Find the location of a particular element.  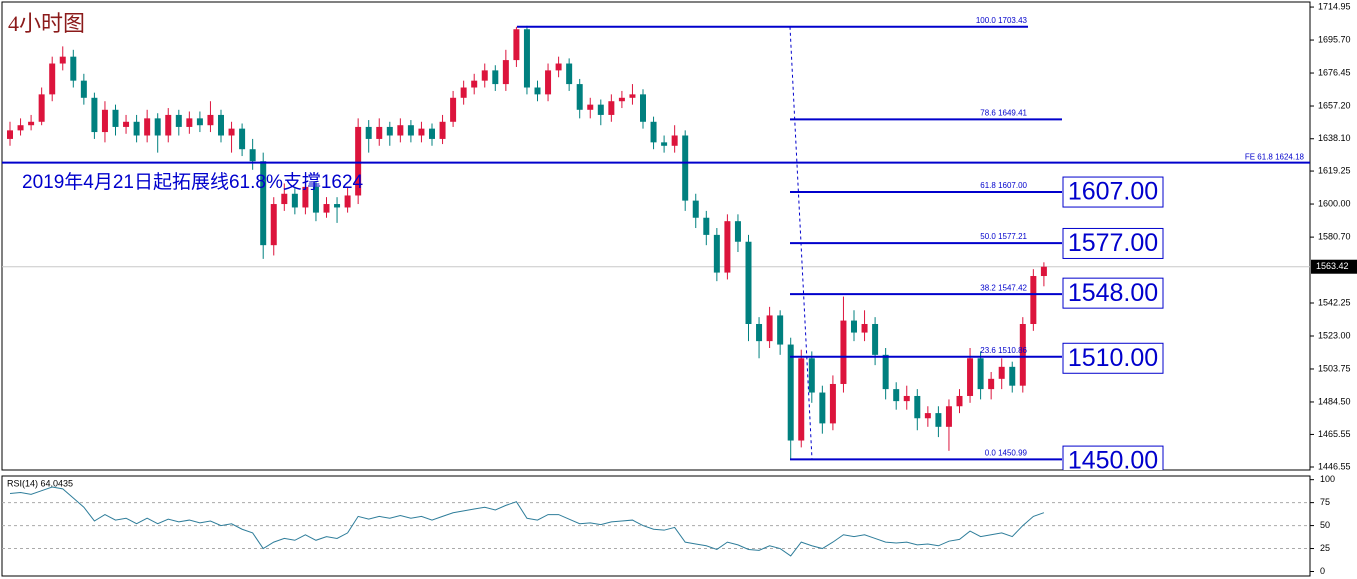

y-tick-label: 1484.50 is located at coordinates (1334, 401).